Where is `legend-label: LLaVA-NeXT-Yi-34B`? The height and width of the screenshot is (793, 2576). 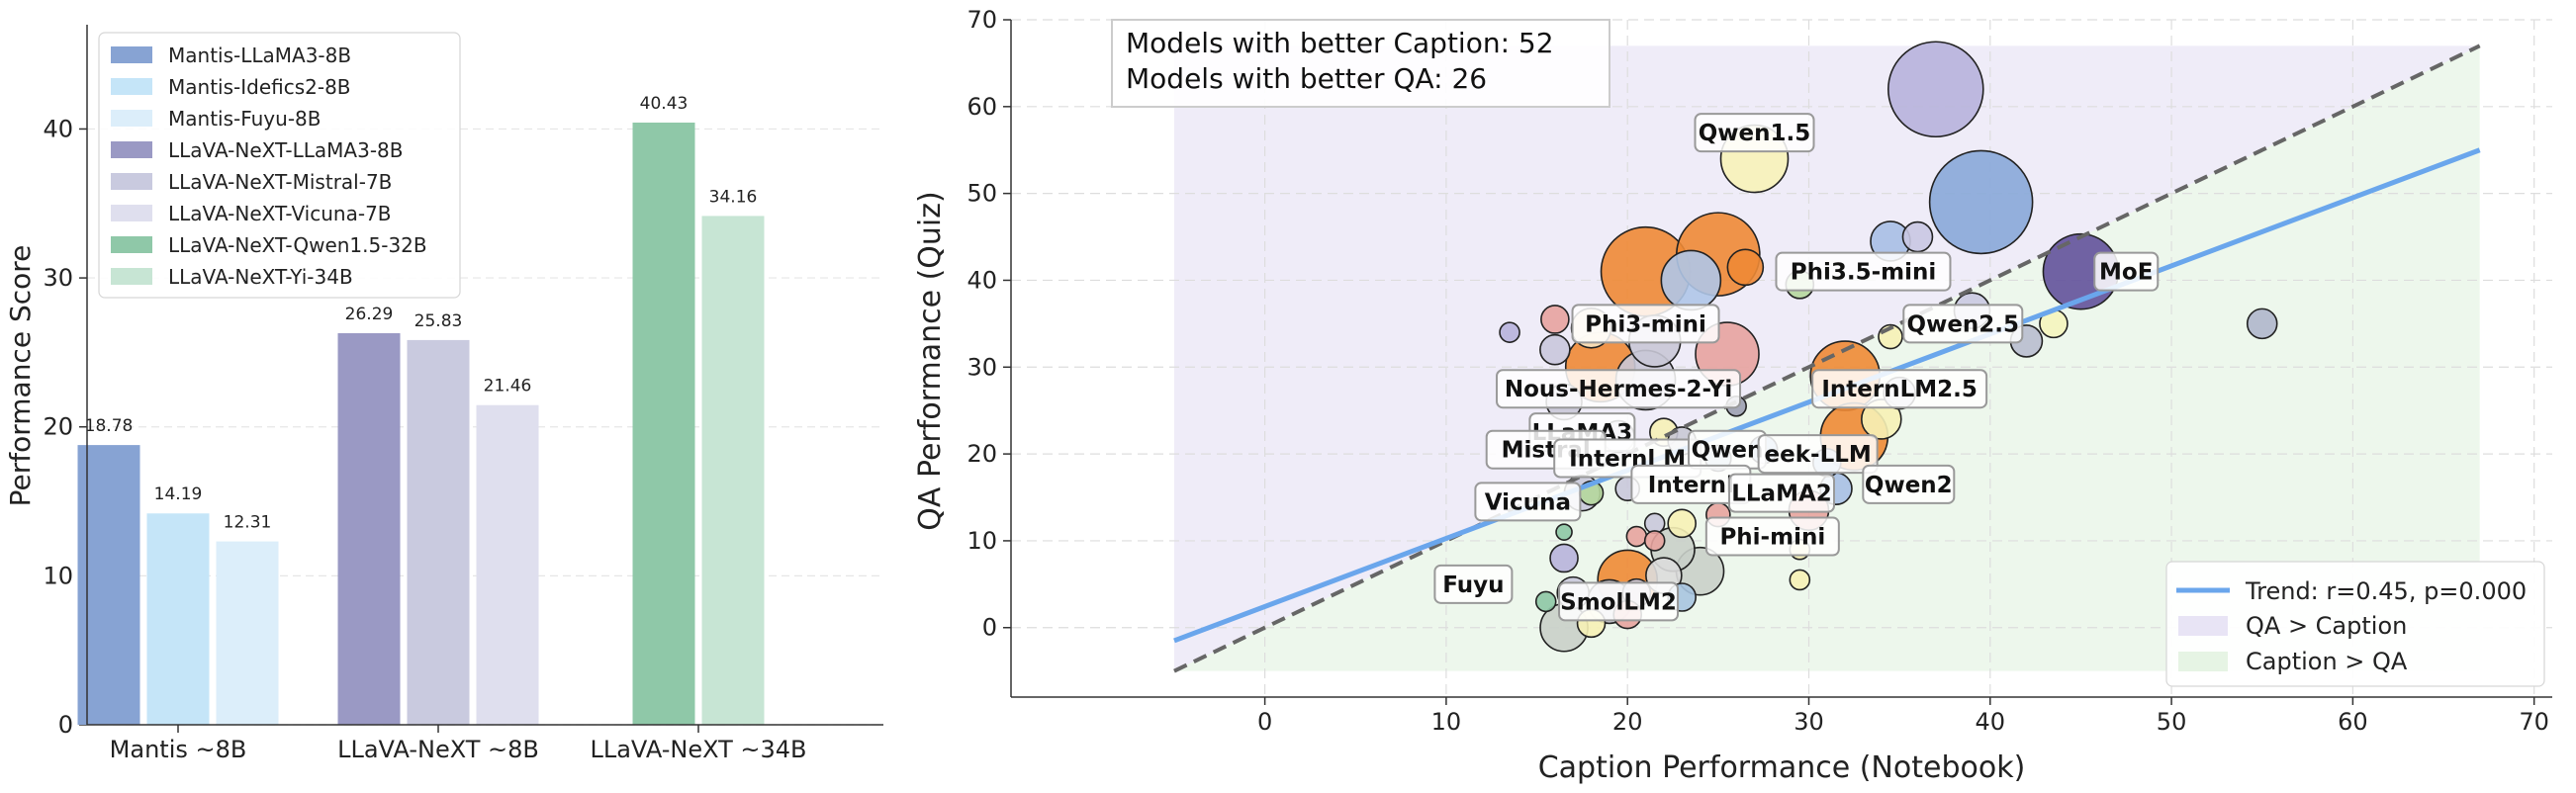 legend-label: LLaVA-NeXT-Yi-34B is located at coordinates (260, 277).